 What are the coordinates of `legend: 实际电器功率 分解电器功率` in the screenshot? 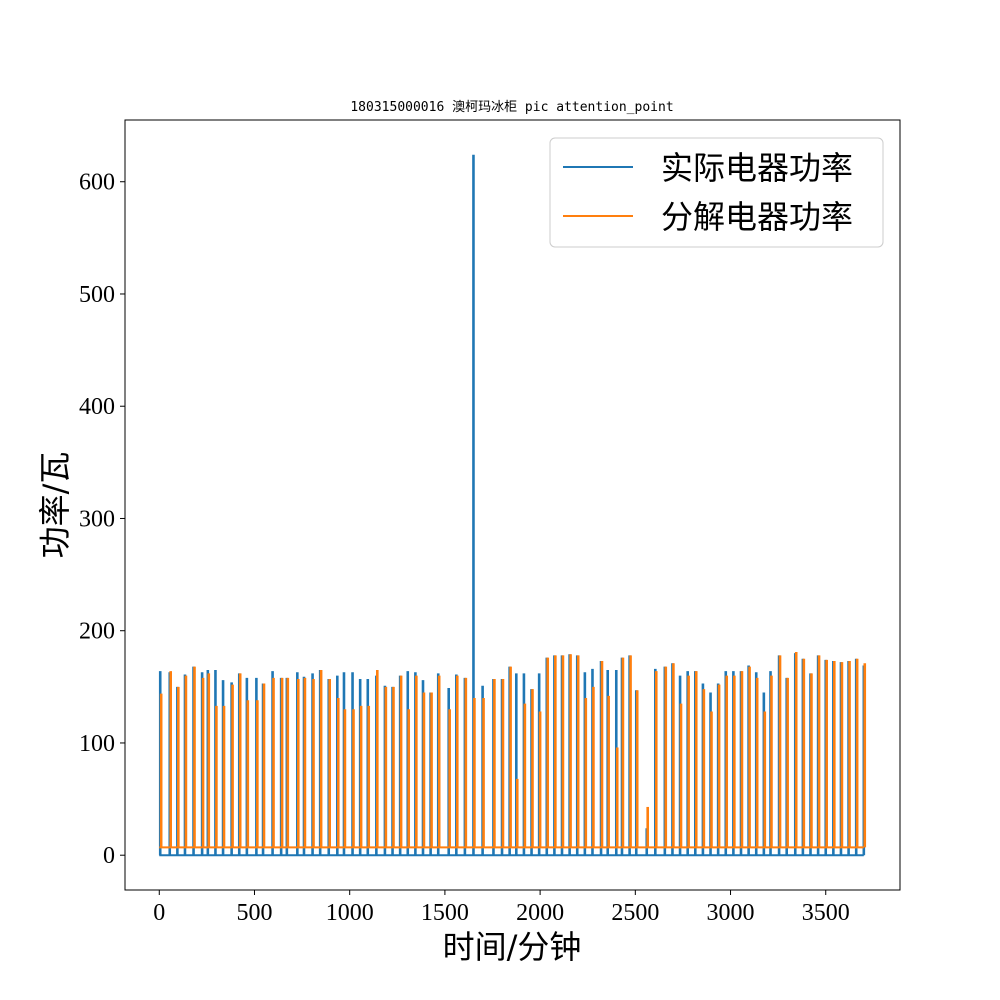 It's located at (716, 192).